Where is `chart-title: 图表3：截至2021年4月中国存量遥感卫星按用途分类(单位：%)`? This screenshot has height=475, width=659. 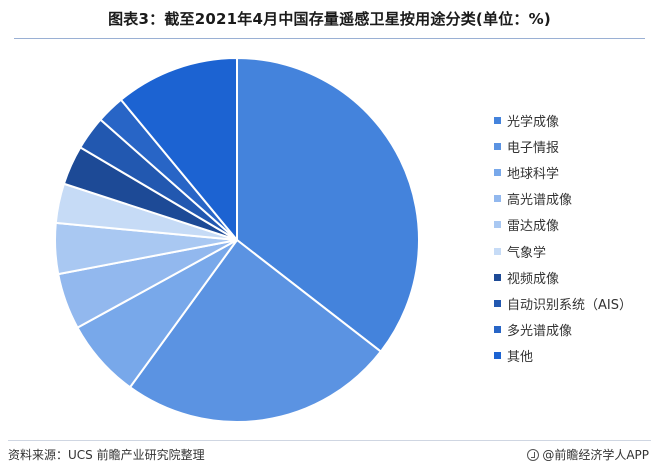 chart-title: 图表3：截至2021年4月中国存量遥感卫星按用途分类(单位：%) is located at coordinates (329, 19).